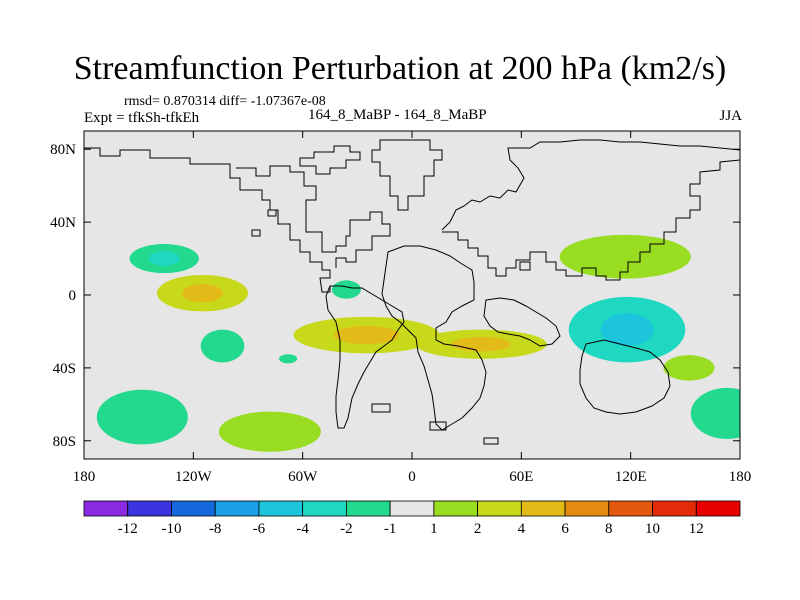 The image size is (800, 600). Describe the element at coordinates (590, 185) in the screenshot. I see `coastline-eurasia` at that location.